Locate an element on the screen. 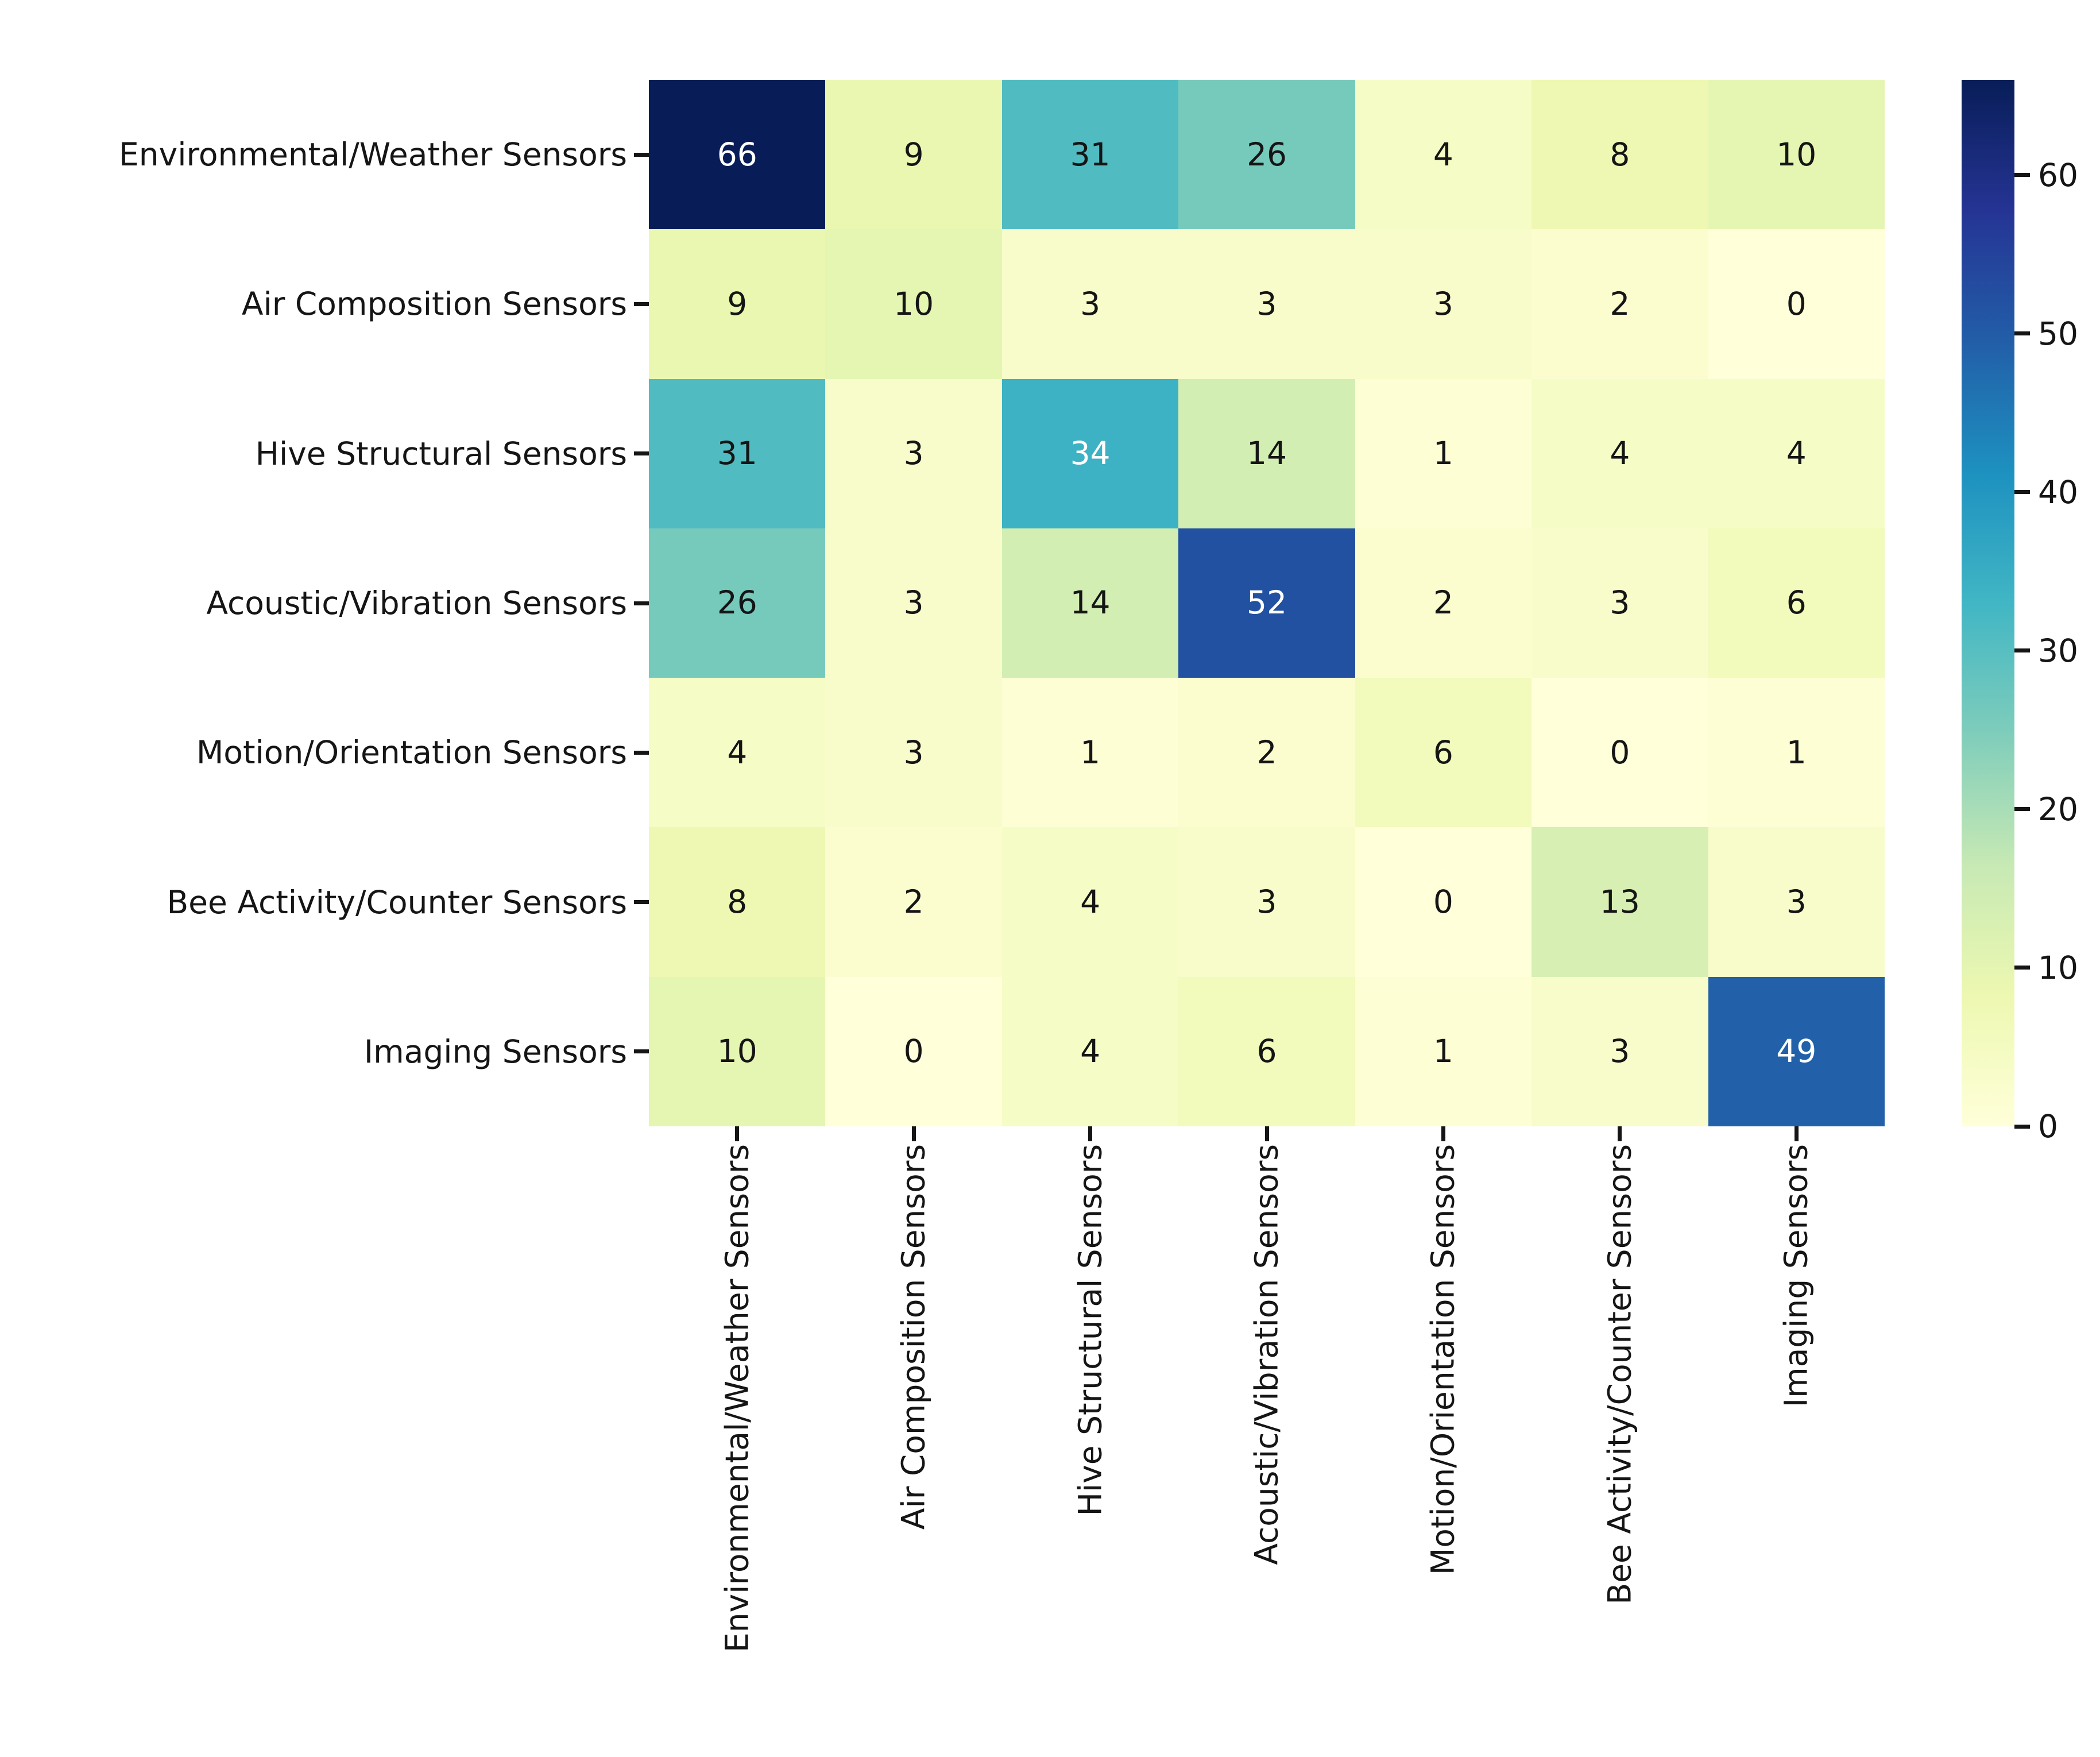 This screenshot has height=1757, width=2100. heatmap-cell: 52 is located at coordinates (1266, 603).